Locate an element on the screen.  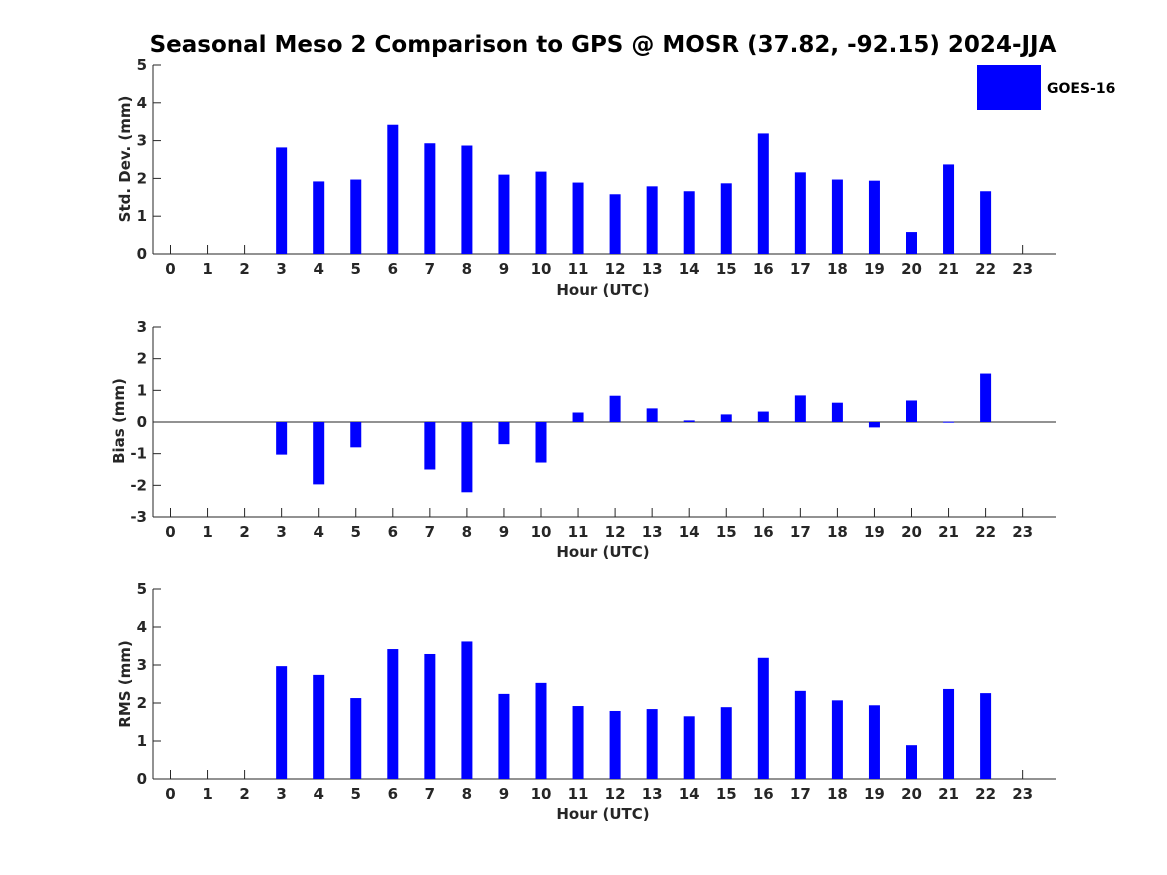
x-tick-label: 16 is located at coordinates (763, 269).